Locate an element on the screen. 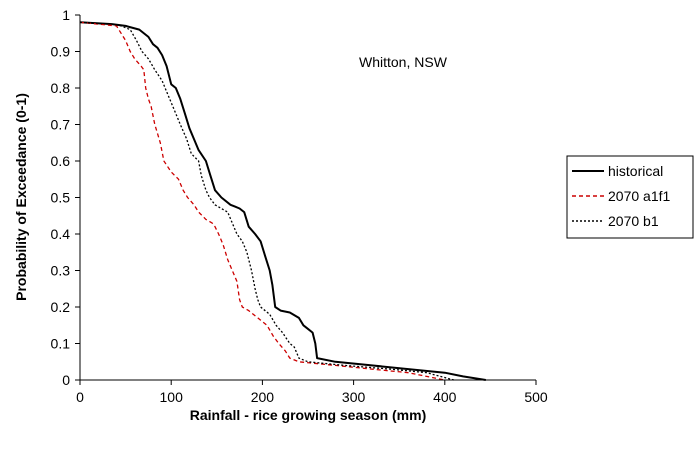  y-tick-label: 0.6 is located at coordinates (61, 161).